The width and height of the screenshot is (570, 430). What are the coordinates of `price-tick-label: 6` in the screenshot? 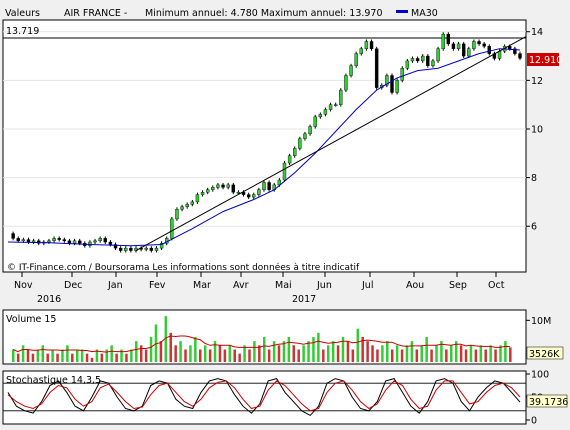 It's located at (534, 227).